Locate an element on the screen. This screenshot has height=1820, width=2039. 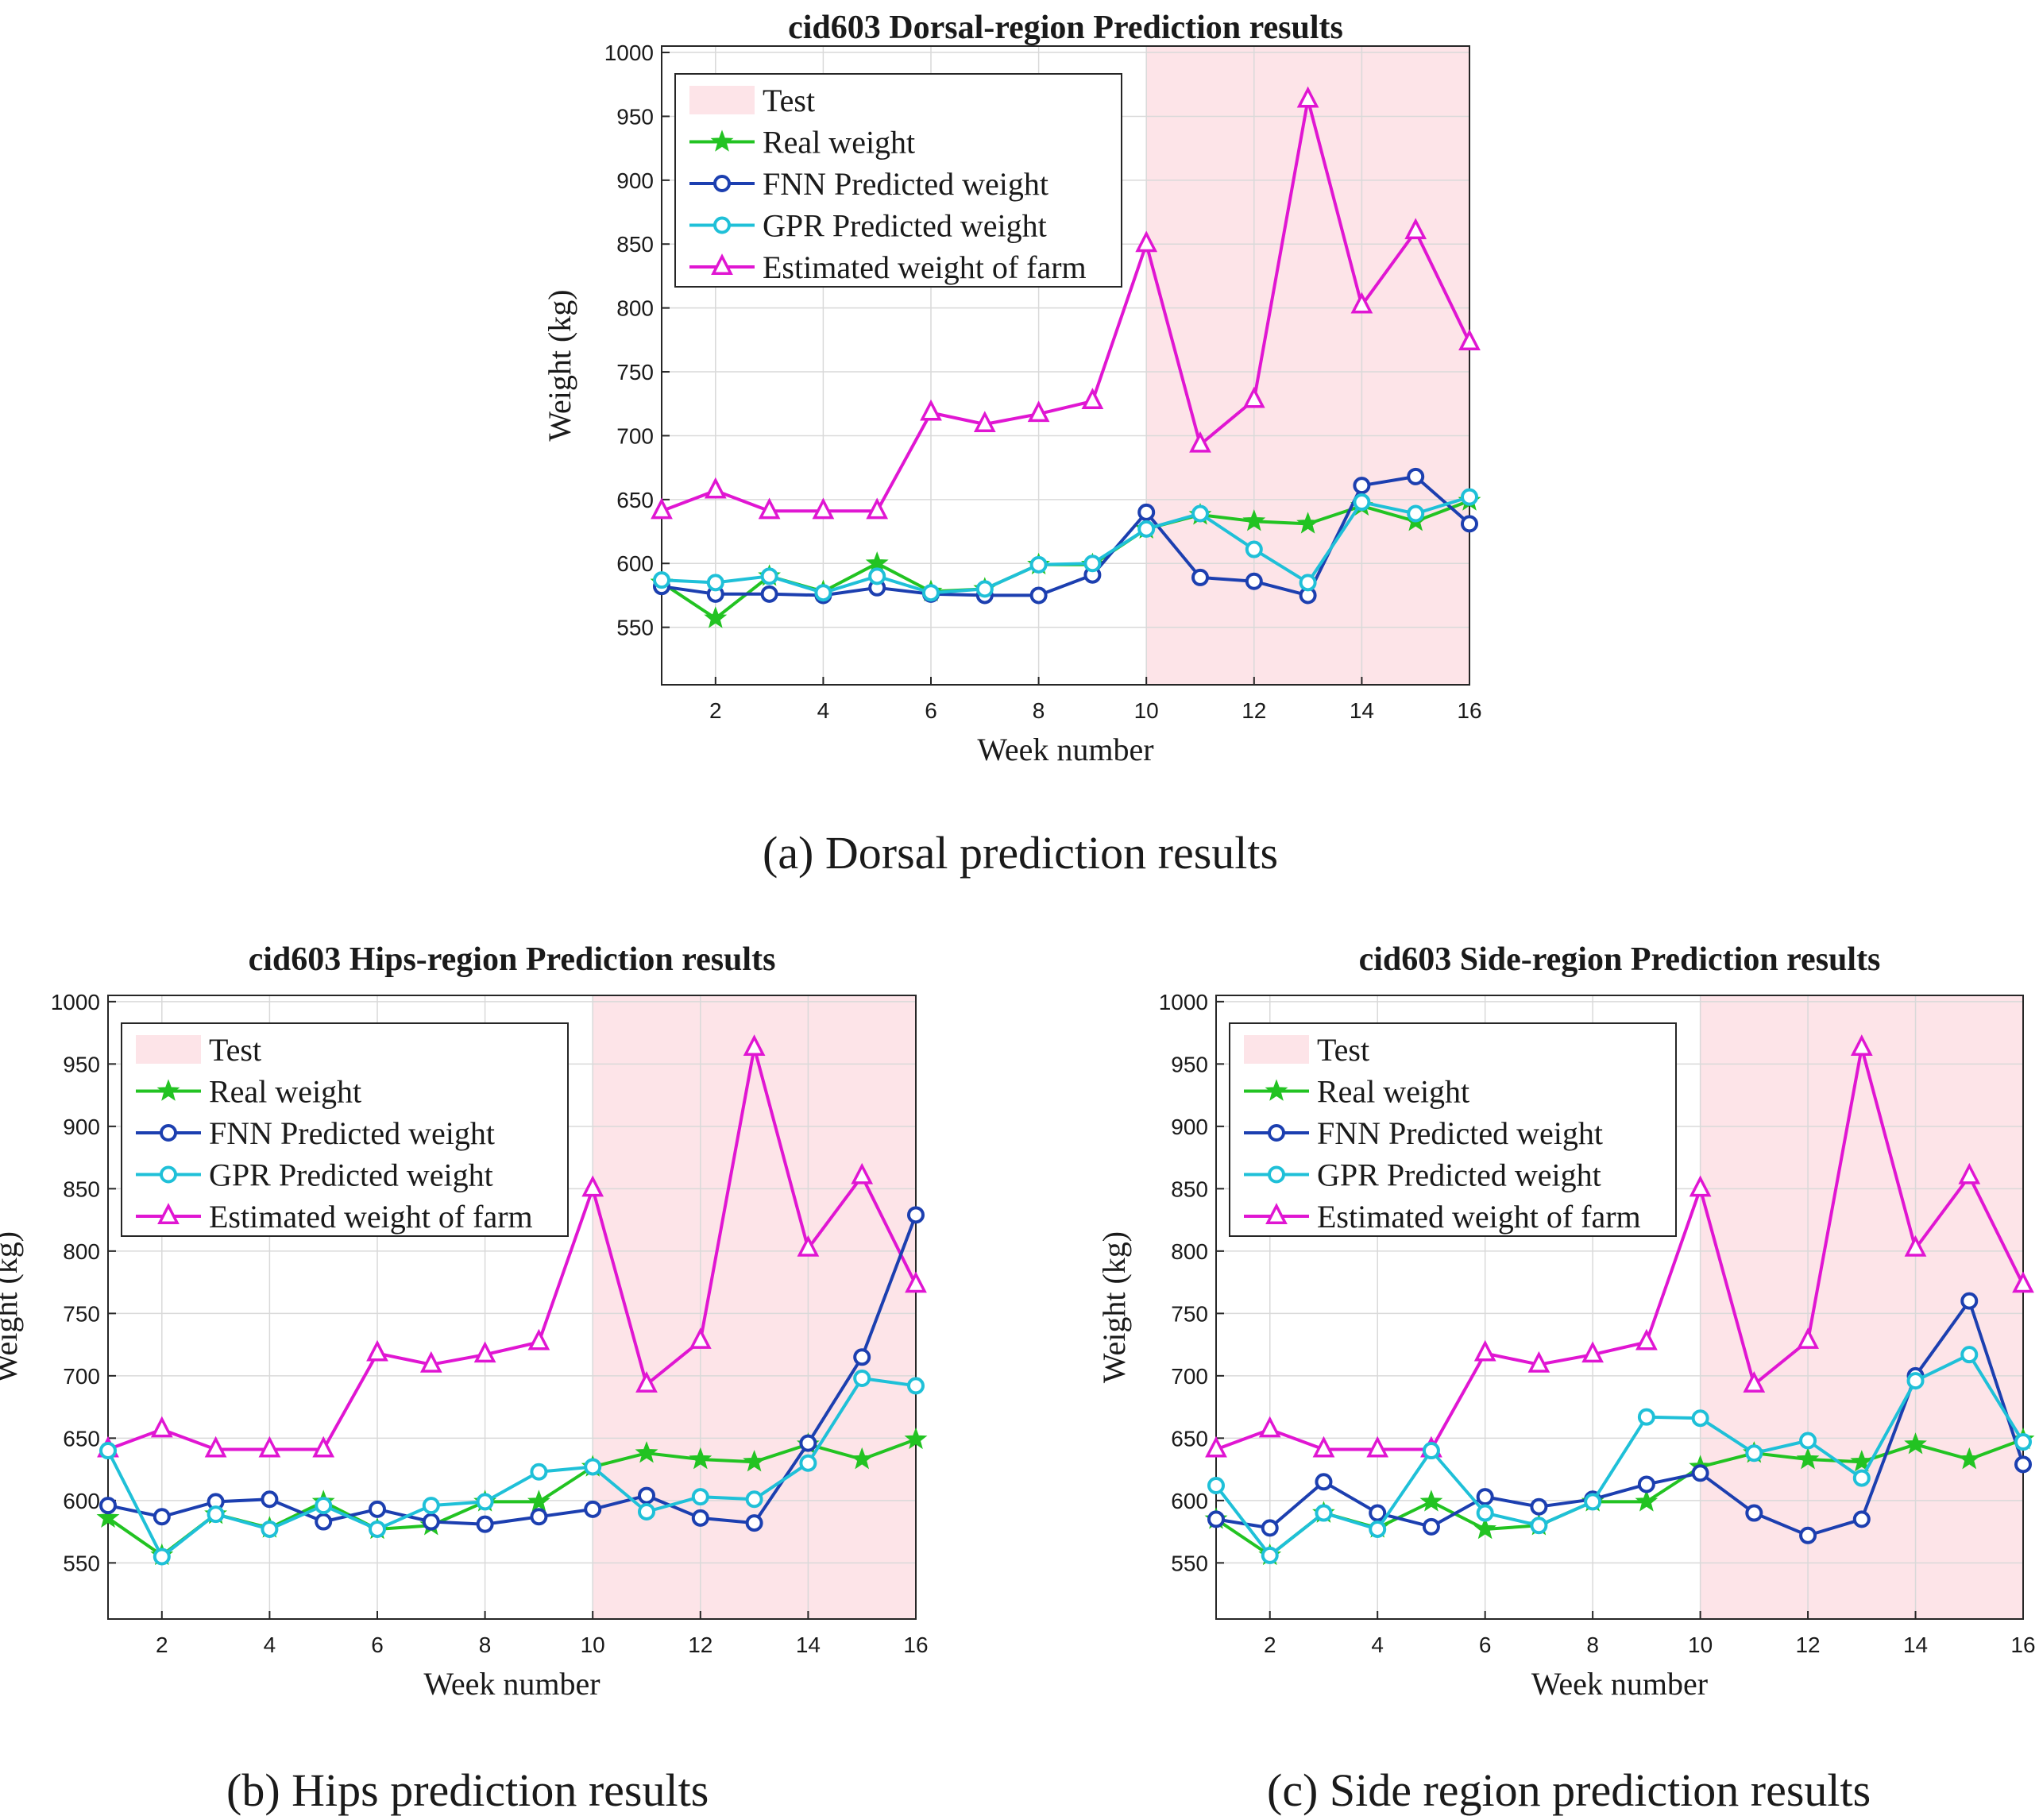
y-tick-label: 650 is located at coordinates (1189, 1438).